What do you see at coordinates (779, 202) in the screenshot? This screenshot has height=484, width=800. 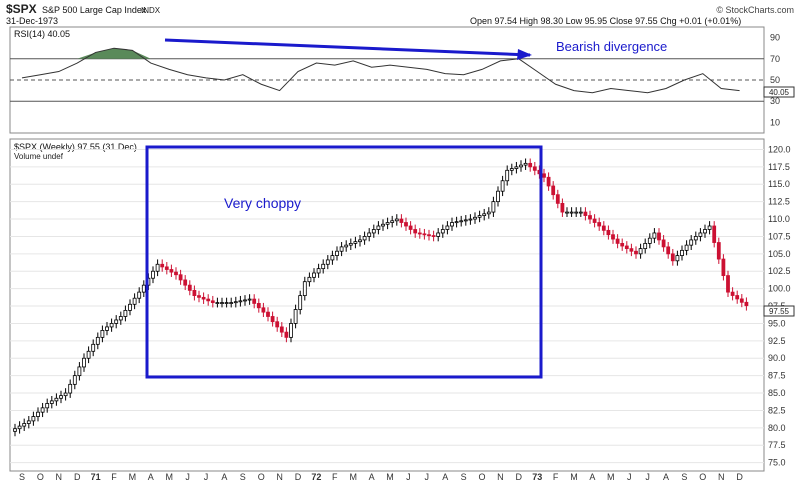 I see `price-tick-label: 112.5` at bounding box center [779, 202].